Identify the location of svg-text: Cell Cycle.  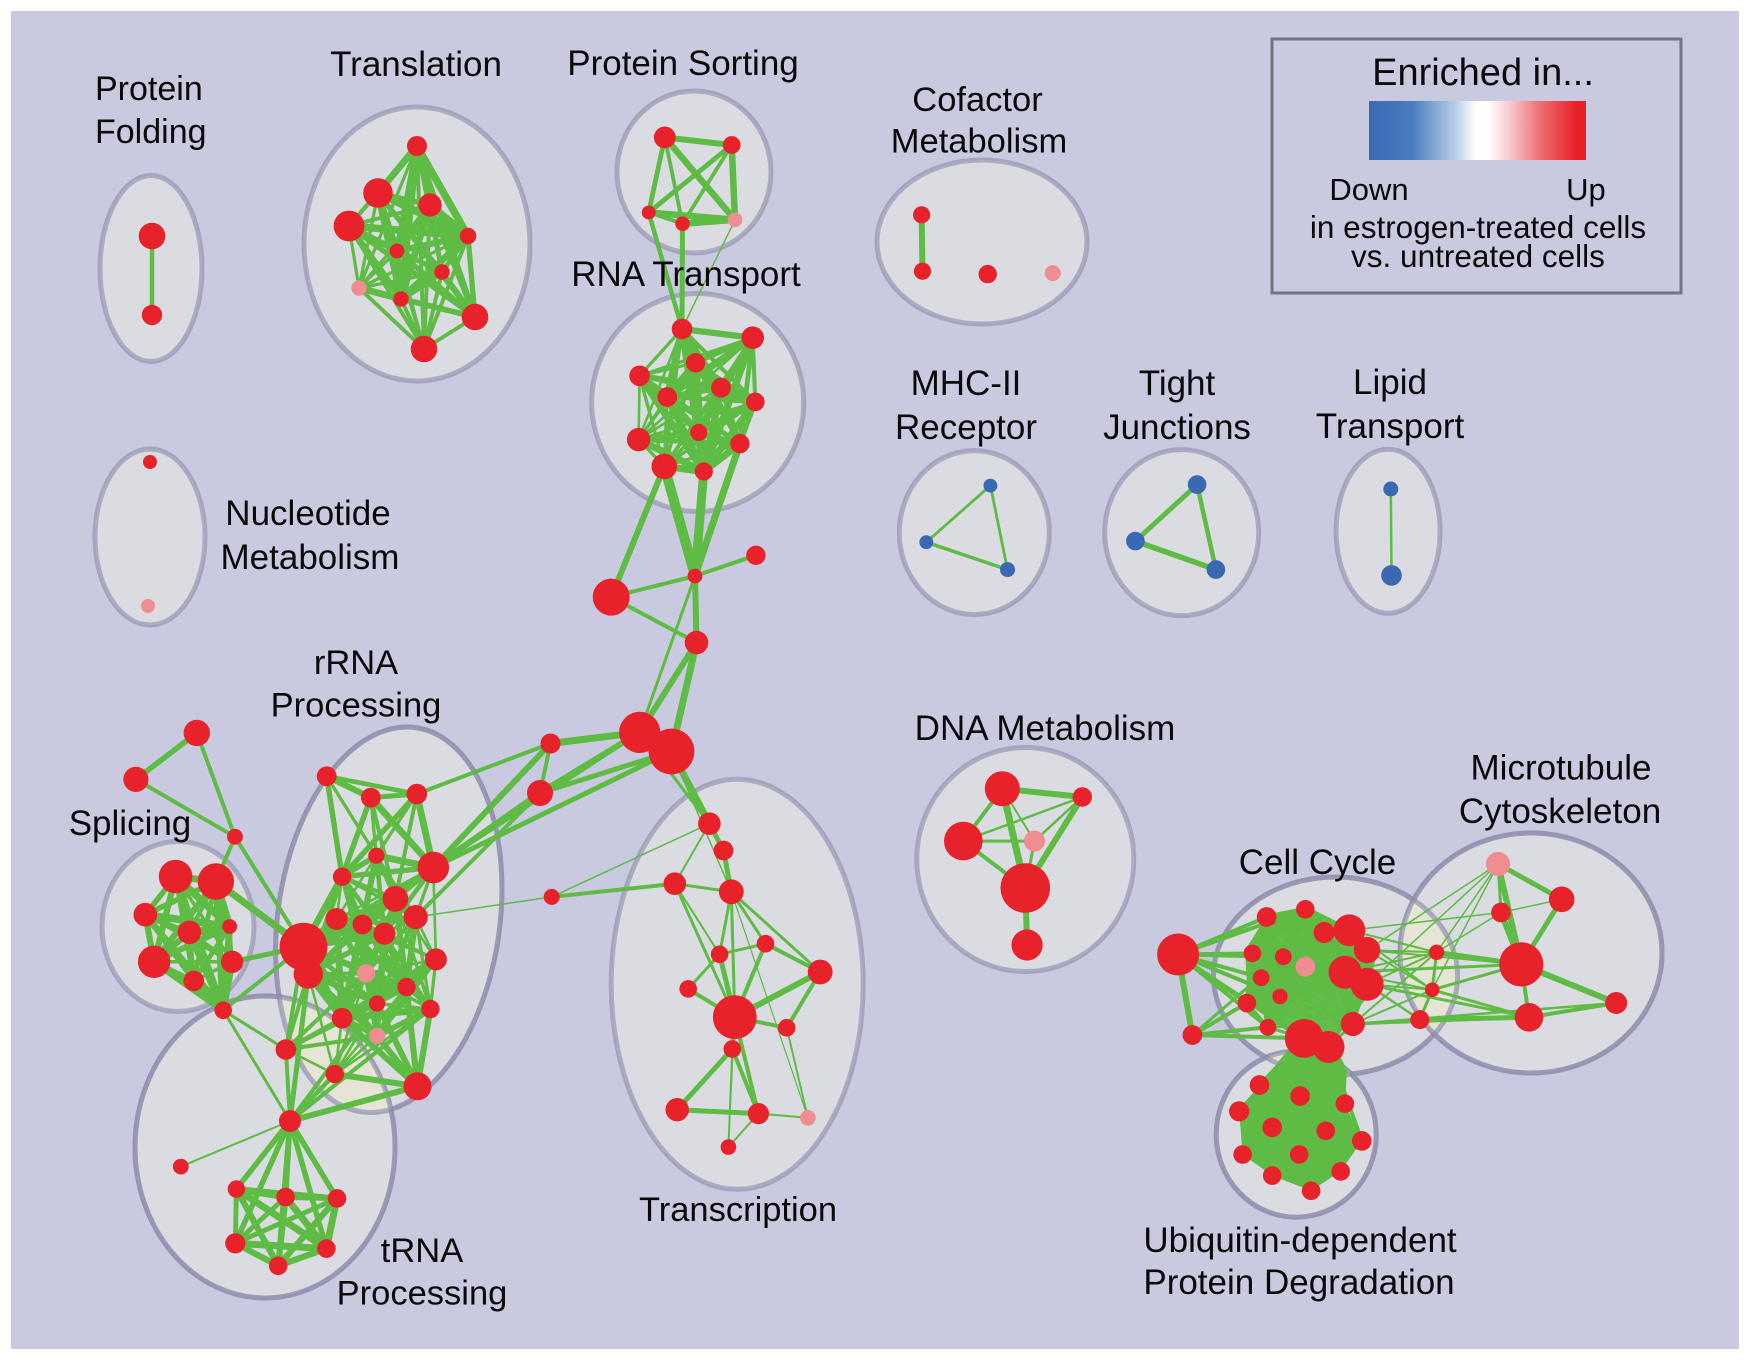
(1318, 862).